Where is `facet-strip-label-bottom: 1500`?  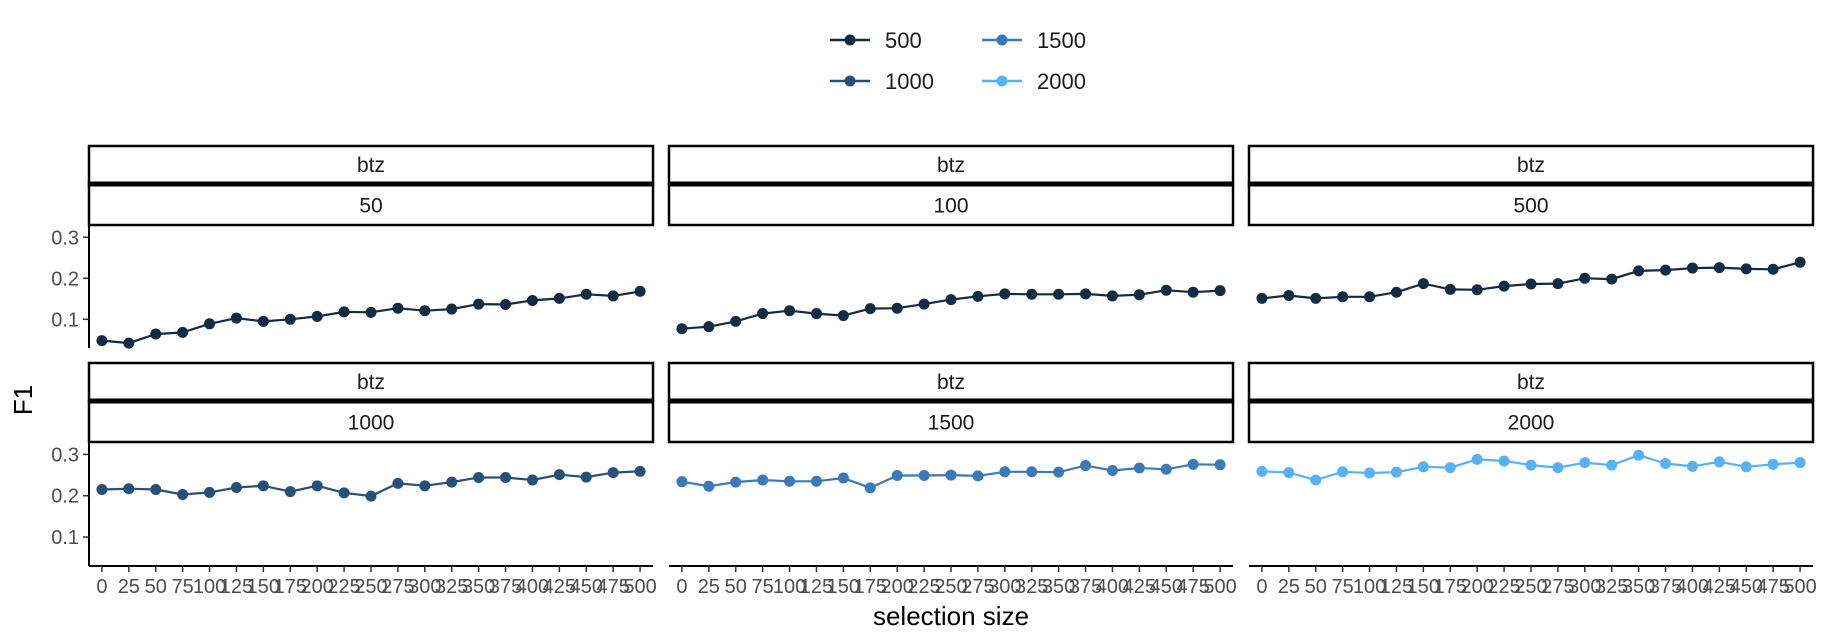
facet-strip-label-bottom: 1500 is located at coordinates (951, 423).